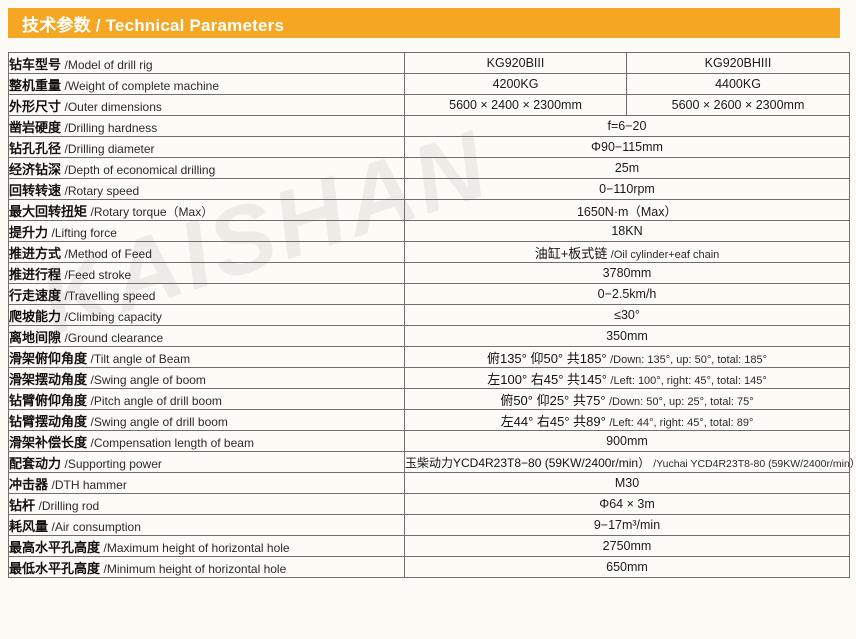  Describe the element at coordinates (627, 231) in the screenshot. I see `parameter-value-cell: 18KN` at that location.